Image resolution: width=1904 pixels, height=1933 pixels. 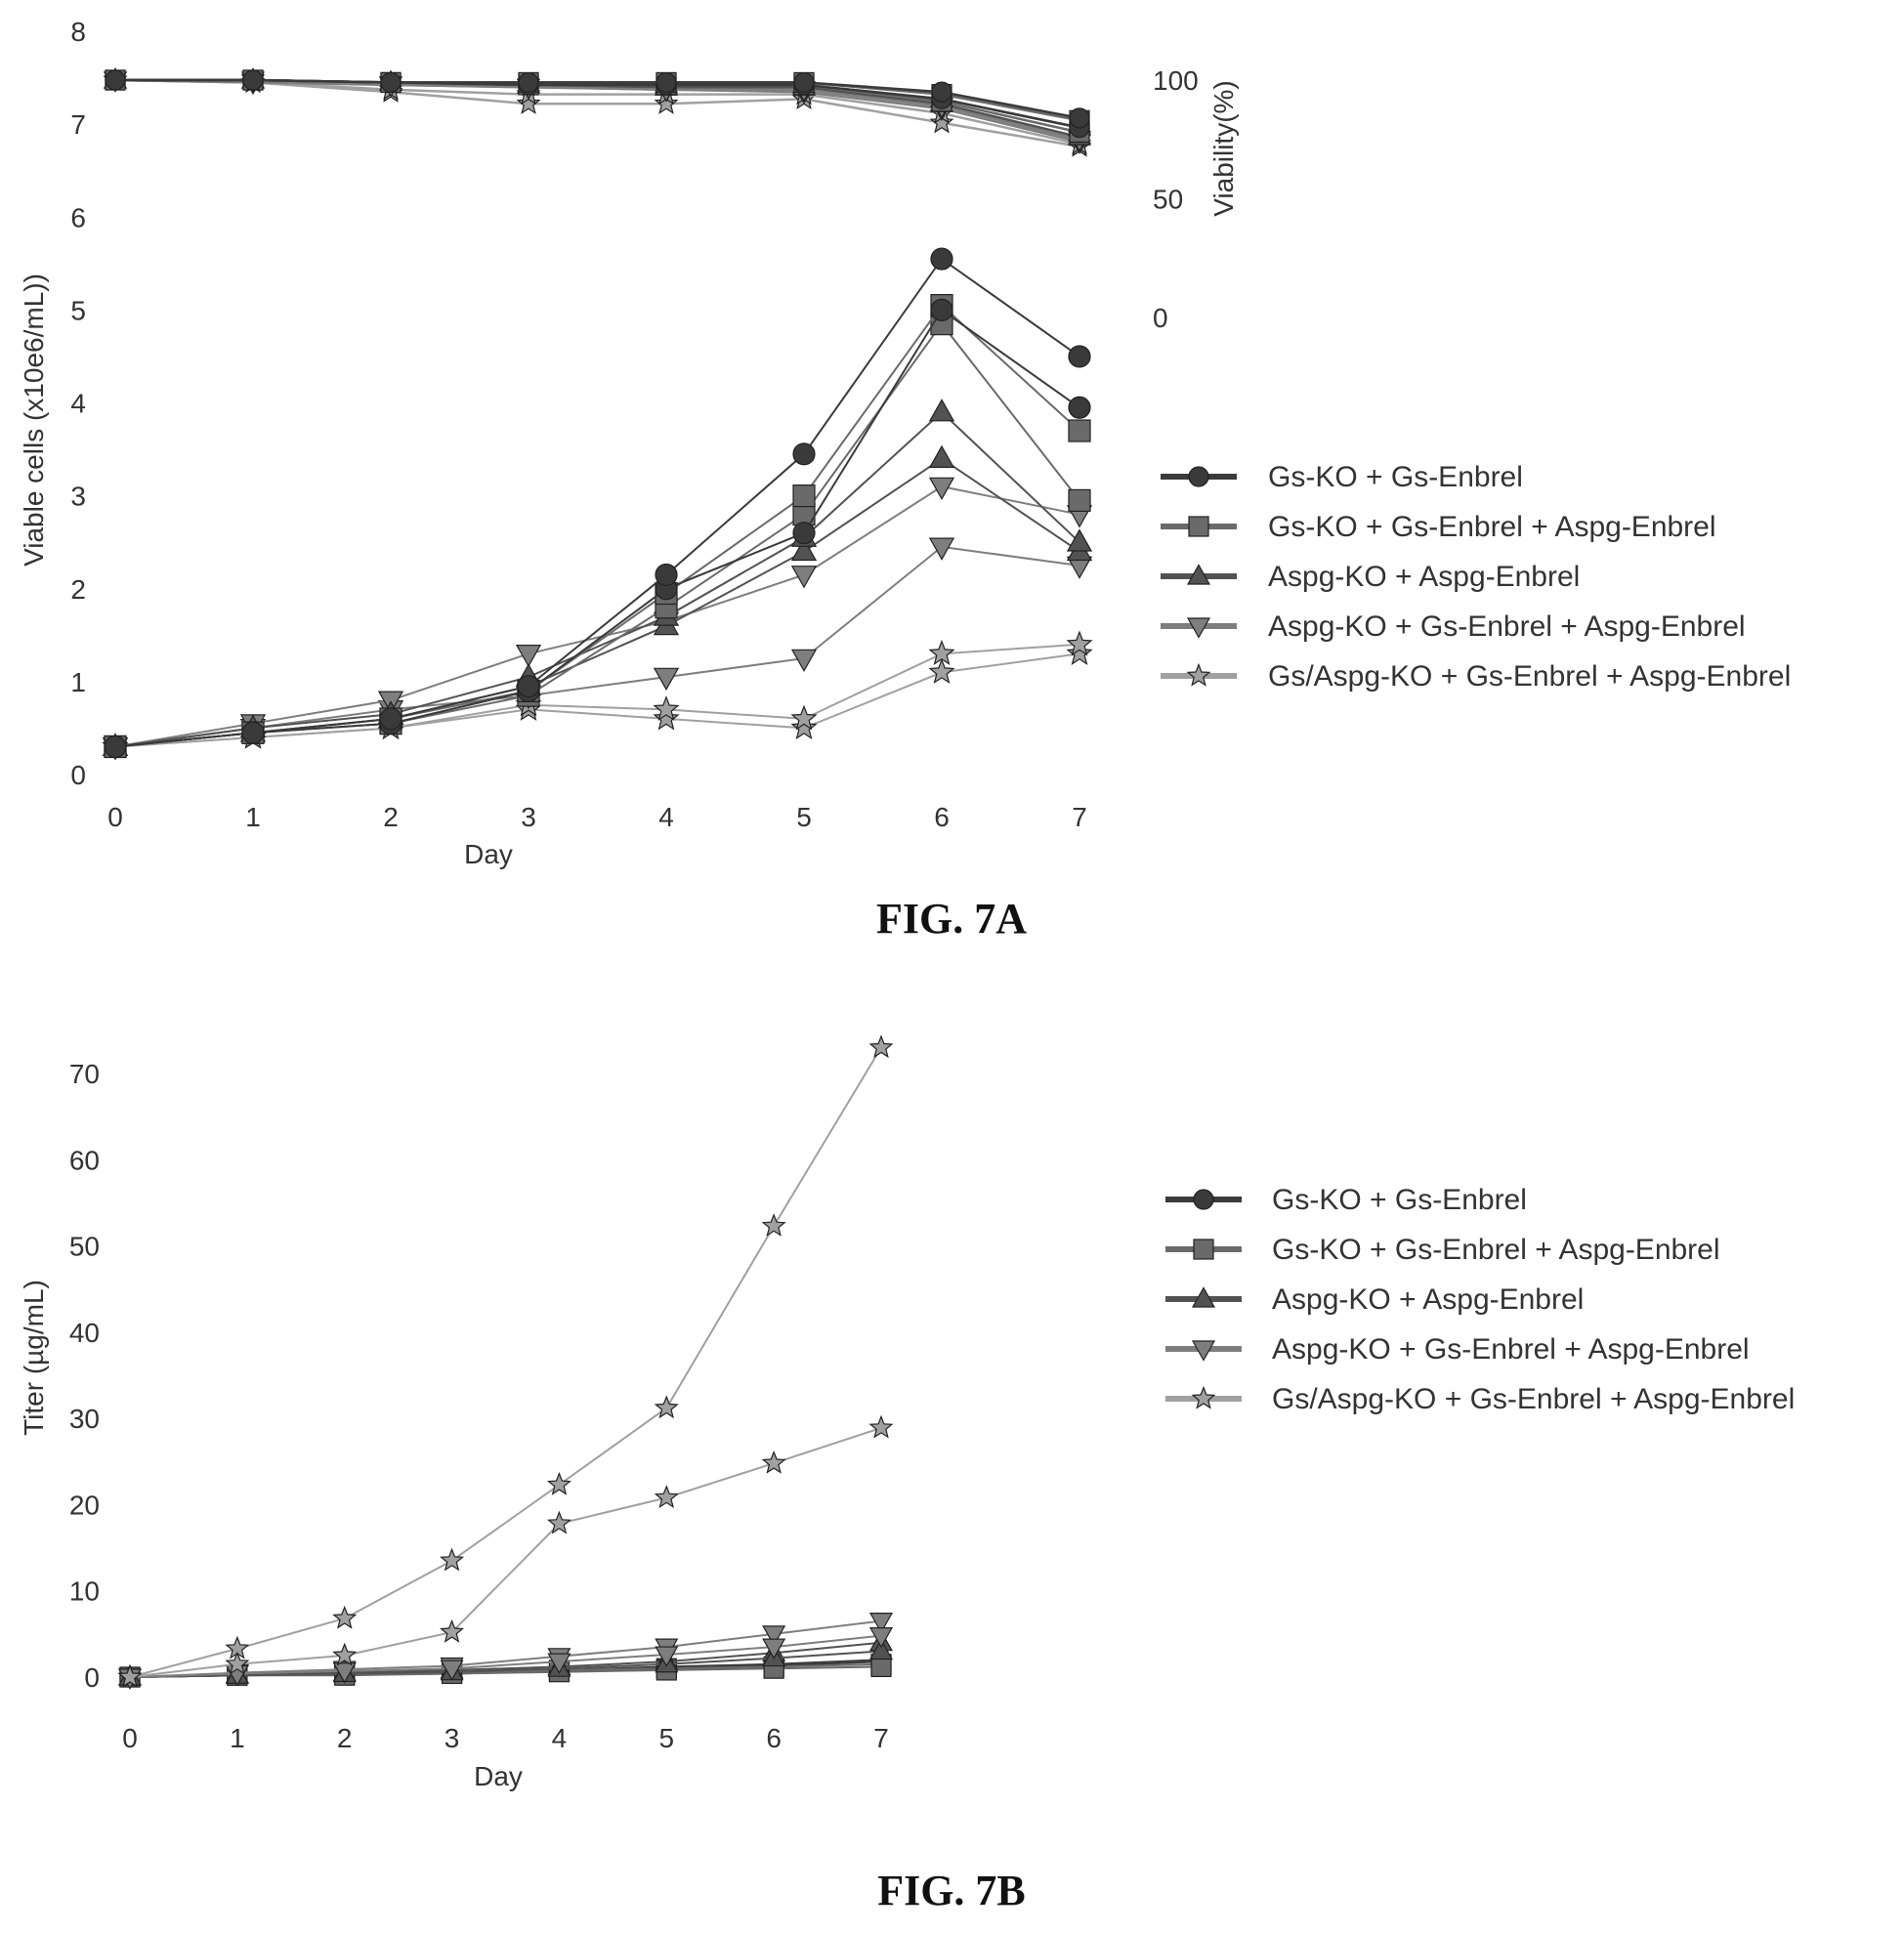 What do you see at coordinates (1176, 80) in the screenshot?
I see `y2-tick-label: 100` at bounding box center [1176, 80].